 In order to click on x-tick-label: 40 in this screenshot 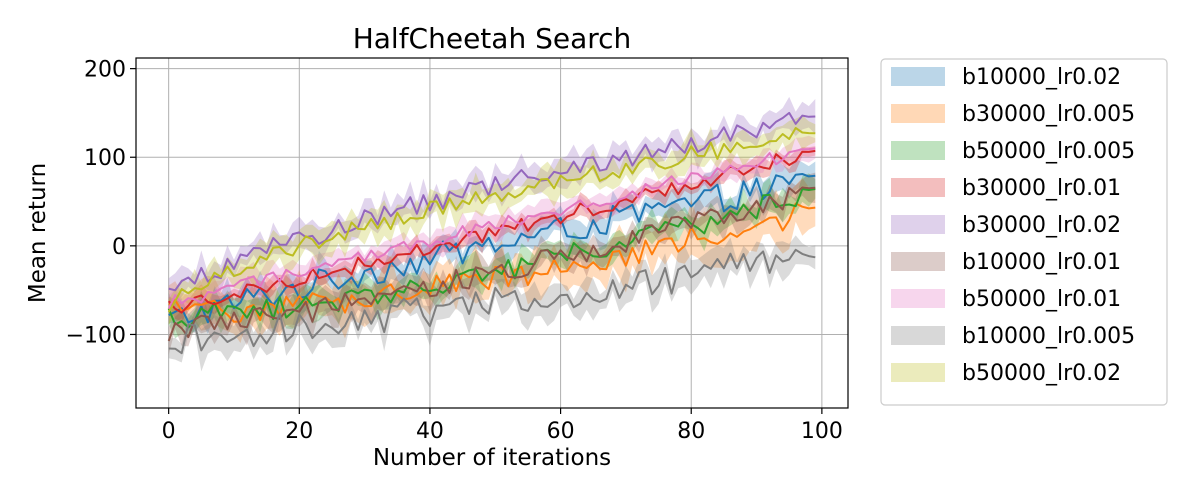, I will do `click(430, 431)`.